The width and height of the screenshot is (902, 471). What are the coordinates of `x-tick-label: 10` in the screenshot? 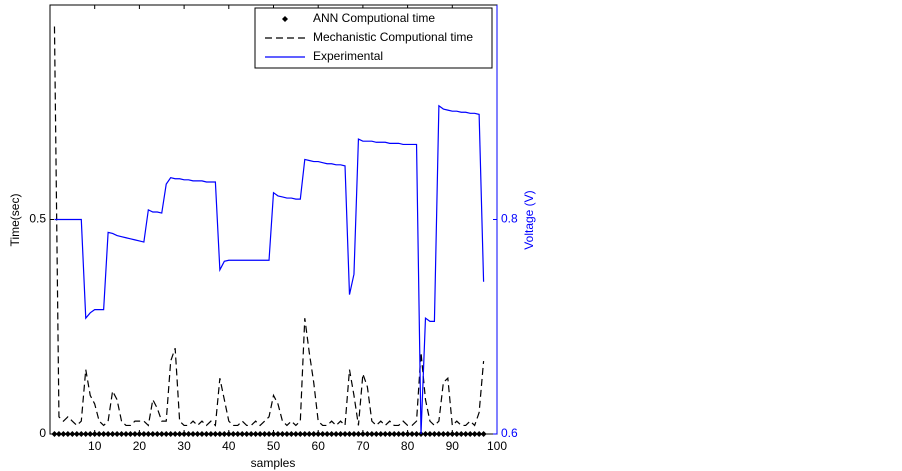 It's located at (95, 446).